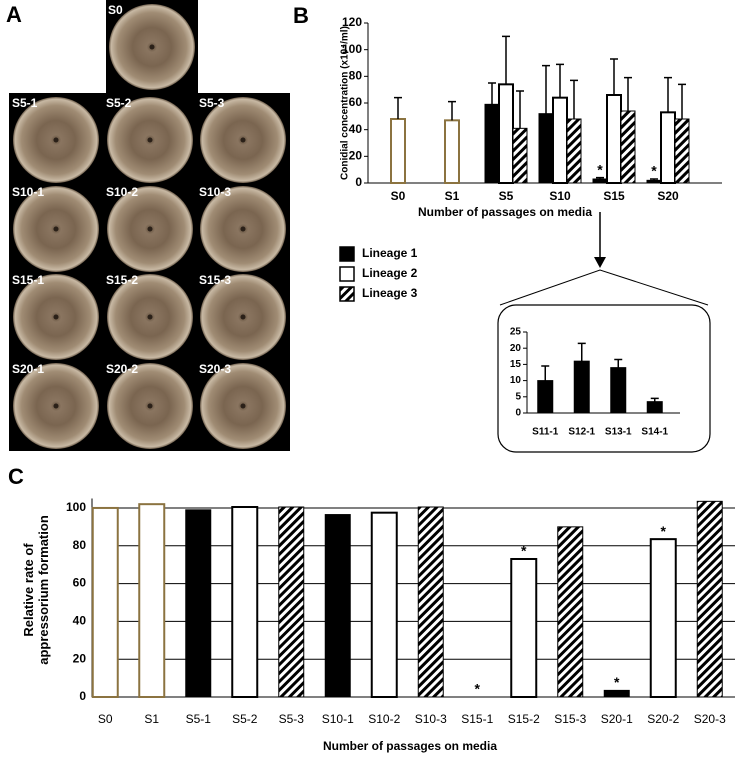 This screenshot has width=738, height=761. What do you see at coordinates (390, 293) in the screenshot?
I see `legend-label: Lineage 3` at bounding box center [390, 293].